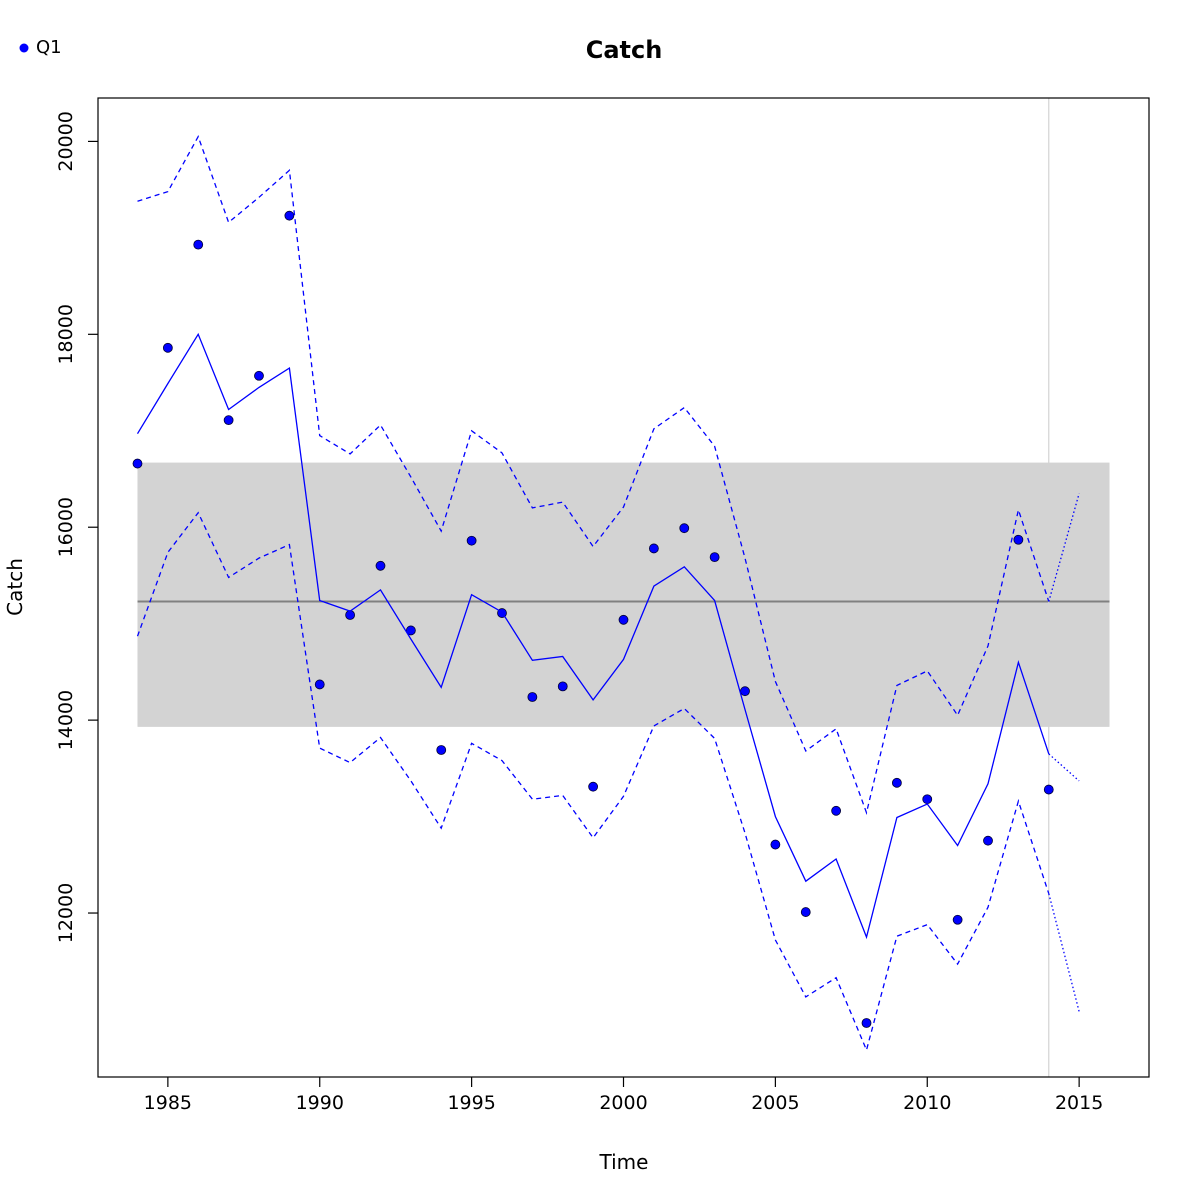  I want to click on y-tick-label: 14000, so click(66, 720).